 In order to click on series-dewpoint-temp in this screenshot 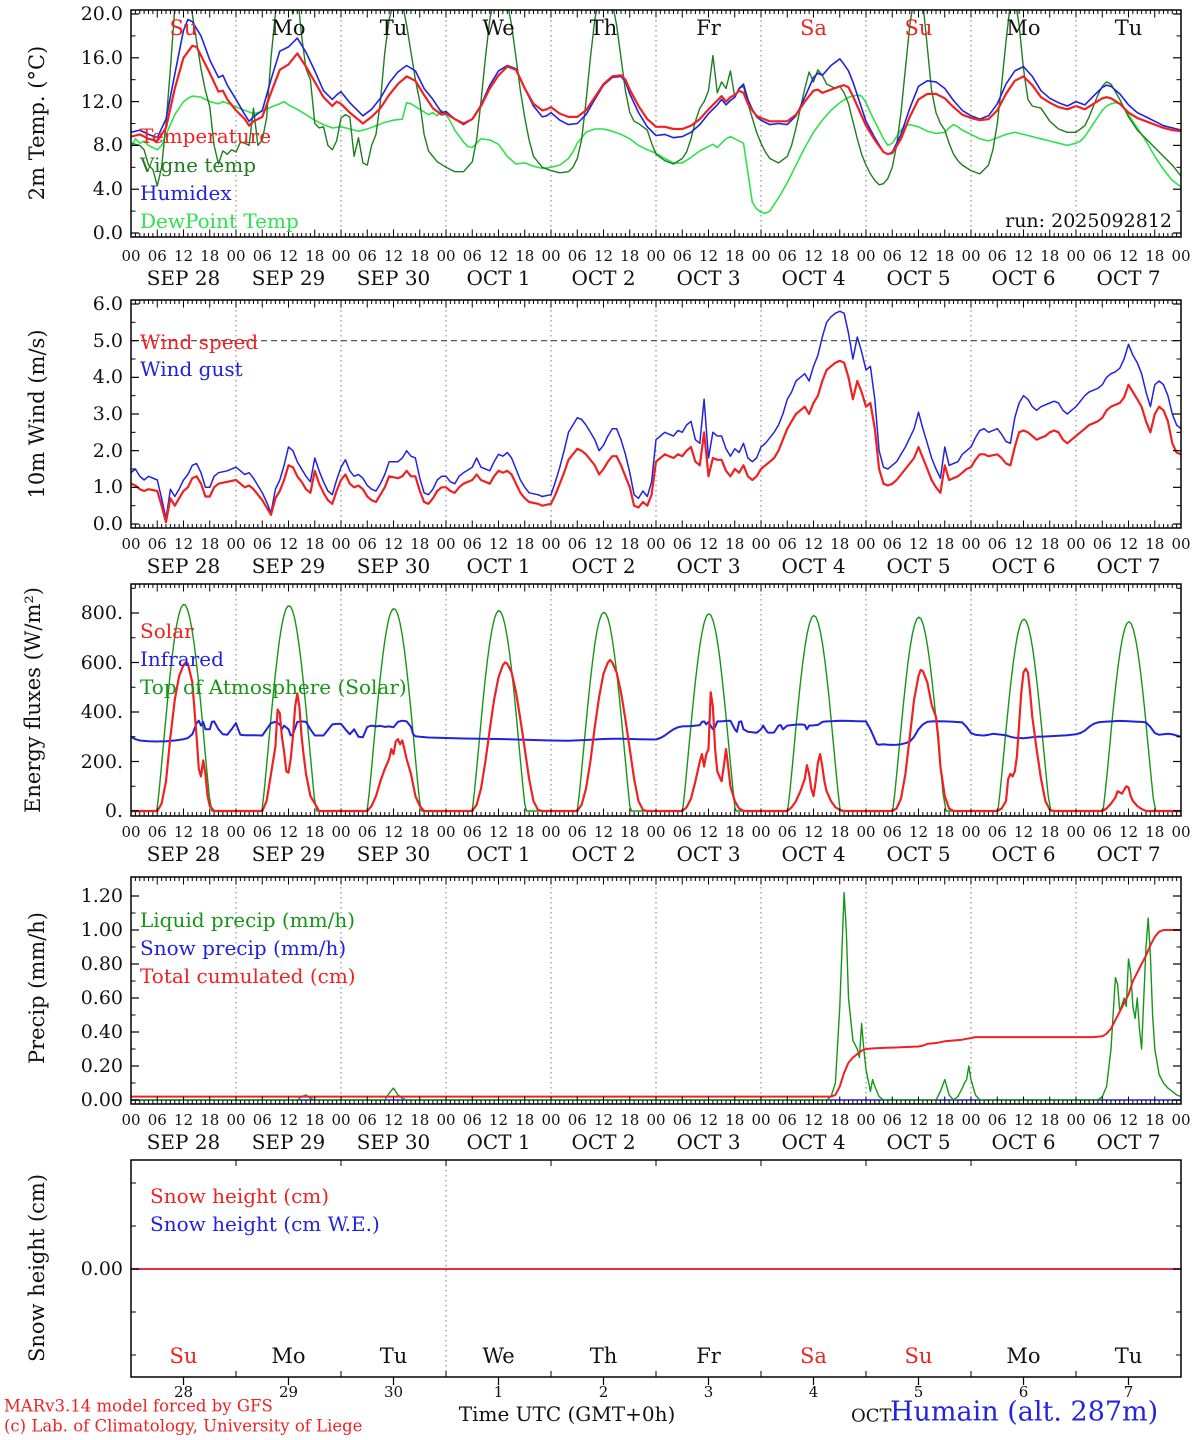, I will do `click(656, 154)`.